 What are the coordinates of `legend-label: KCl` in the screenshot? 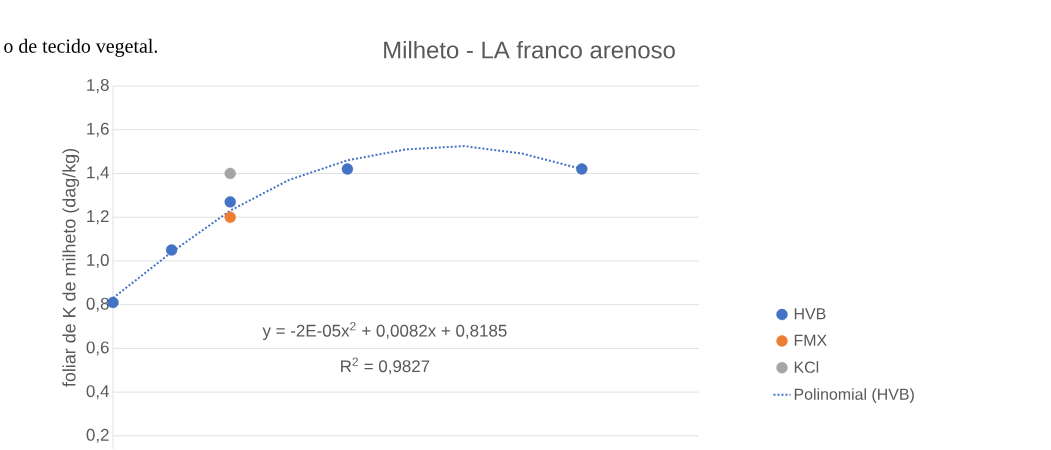 It's located at (806, 367).